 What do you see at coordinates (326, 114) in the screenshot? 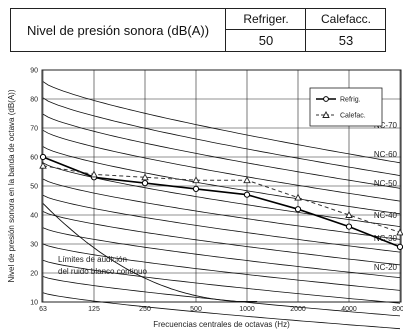
I see `legend-marker-calefac` at bounding box center [326, 114].